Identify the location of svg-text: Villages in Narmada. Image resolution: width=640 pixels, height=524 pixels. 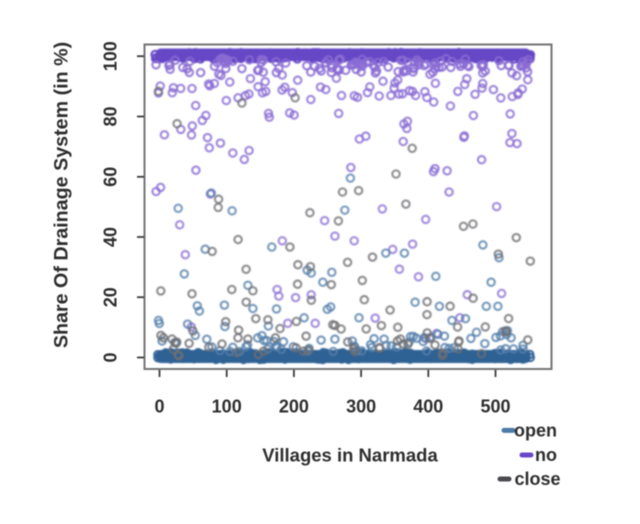
(350, 455).